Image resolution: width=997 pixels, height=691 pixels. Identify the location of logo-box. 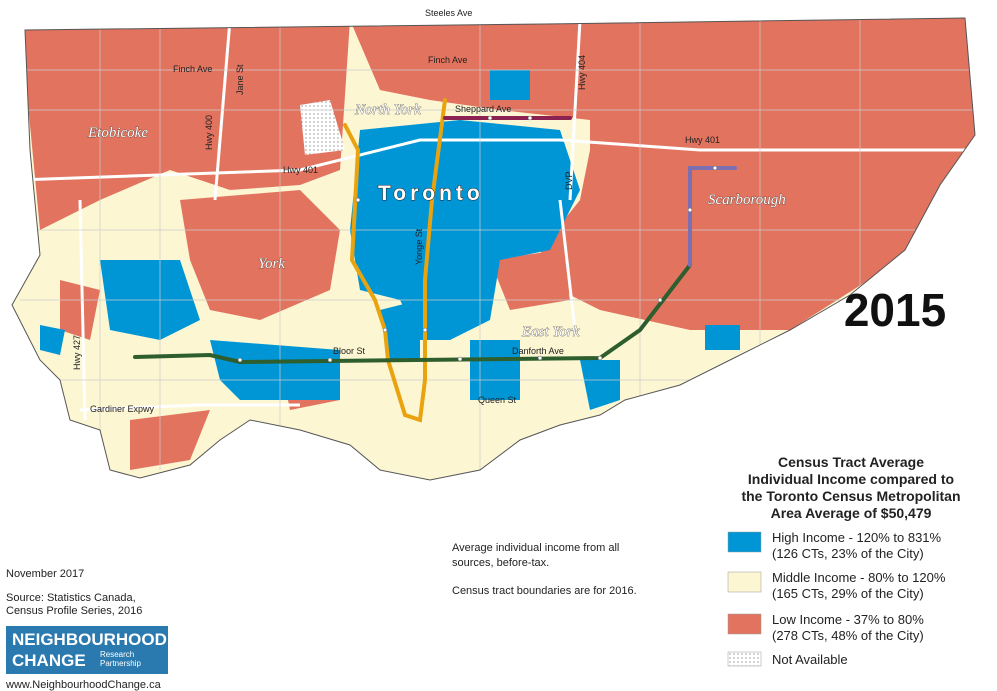
(87, 650).